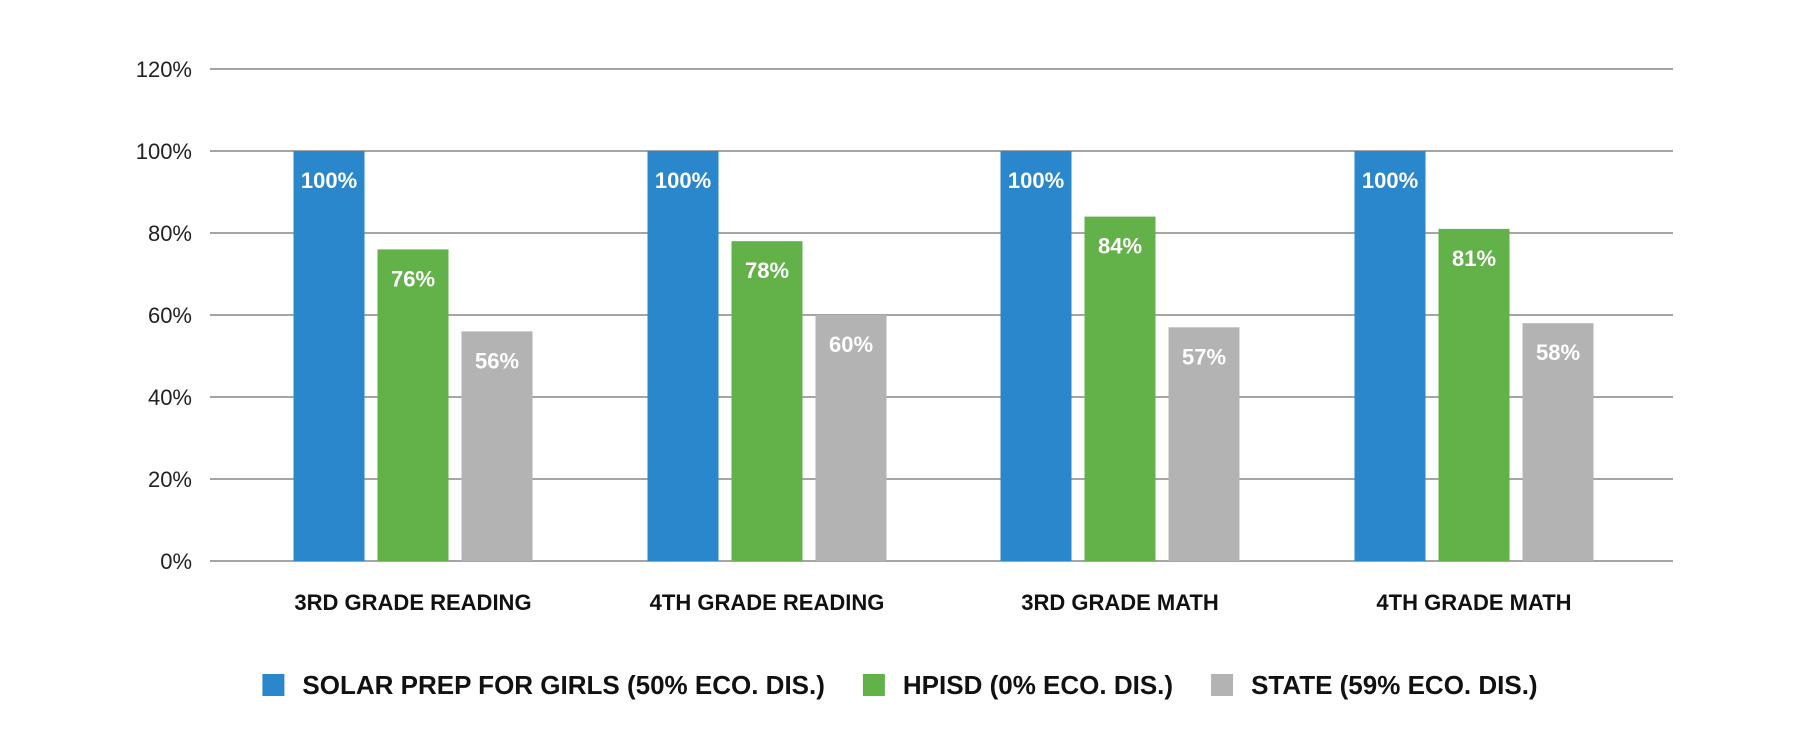 The height and width of the screenshot is (749, 1800). What do you see at coordinates (563, 685) in the screenshot?
I see `legend-label: SOLAR PREP FOR GIRLS (50% ECO. DIS.)` at bounding box center [563, 685].